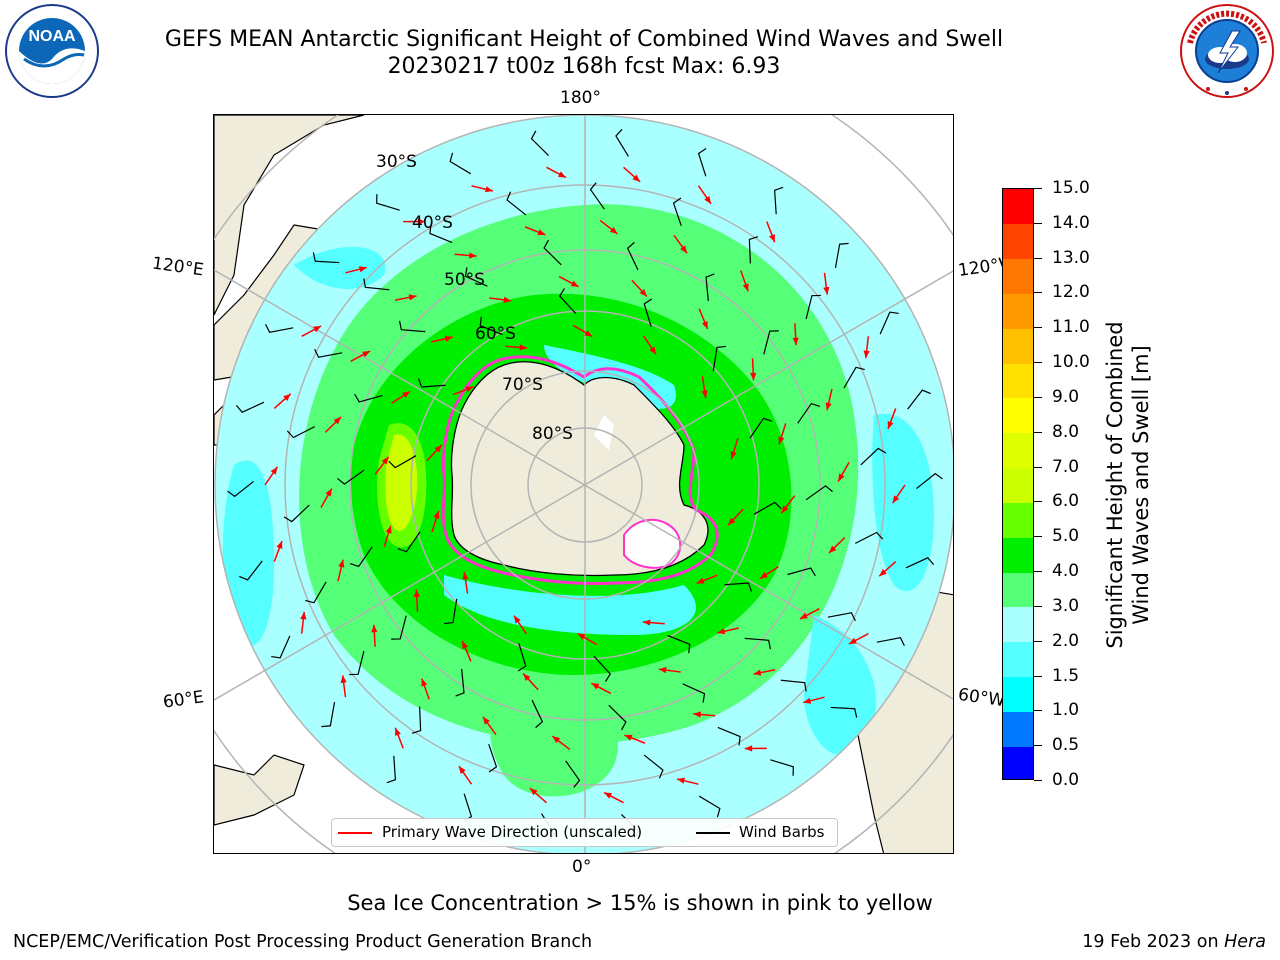 This screenshot has width=1280, height=960. I want to click on colorbar-tick-label: 2.0, so click(1066, 640).